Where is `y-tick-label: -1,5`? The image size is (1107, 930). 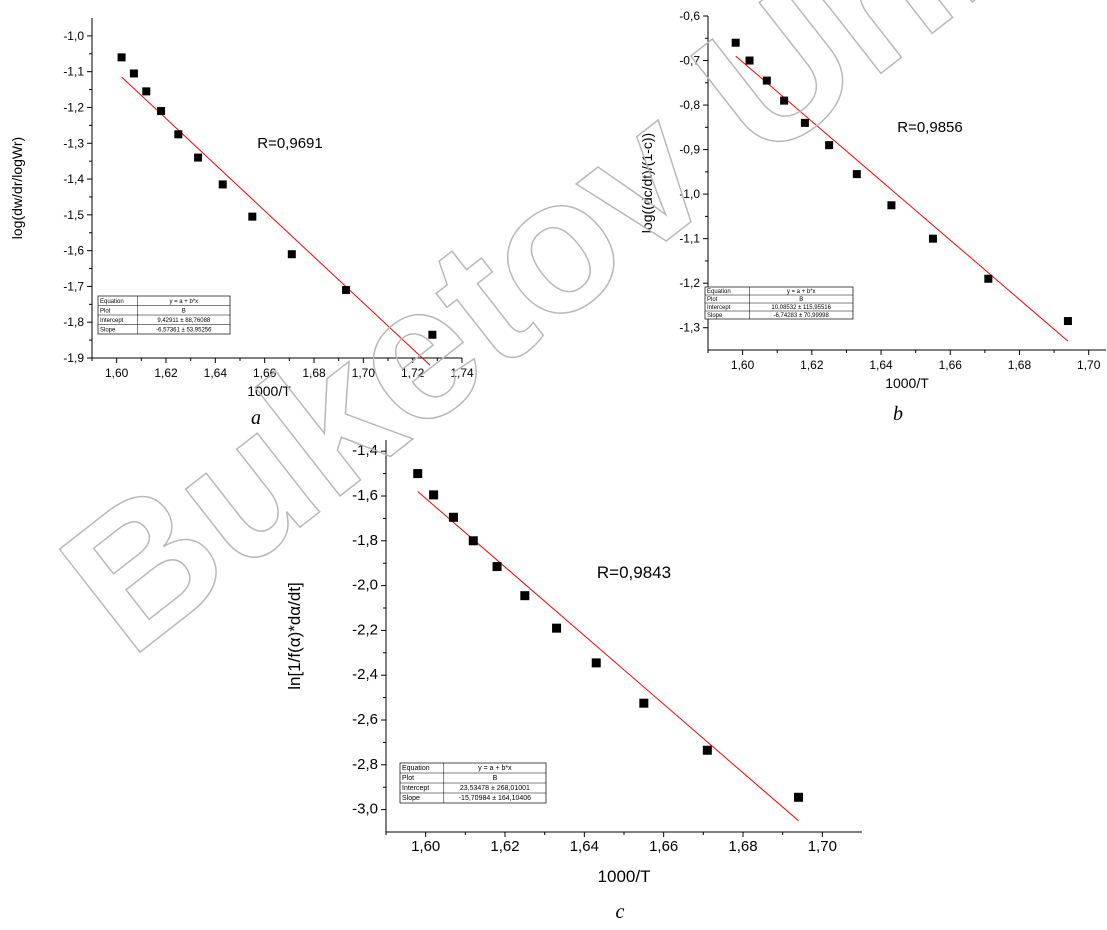
y-tick-label: -1,5 is located at coordinates (73, 215).